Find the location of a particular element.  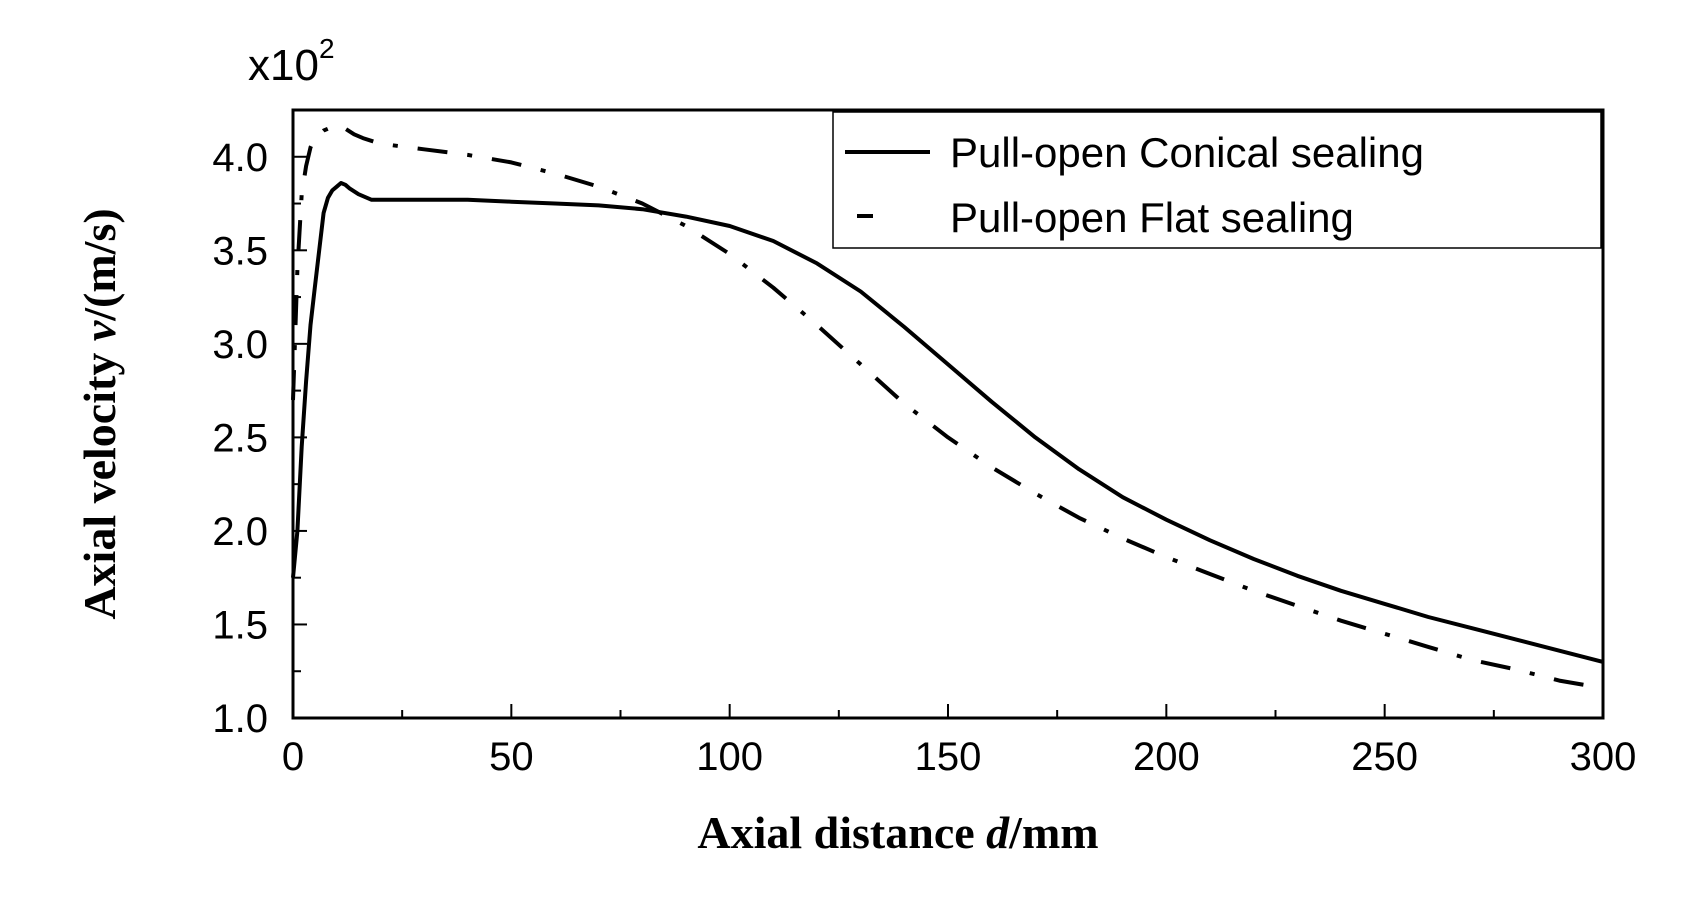

y-axis-title: Axial velocity v/(m/s) is located at coordinates (99, 413).